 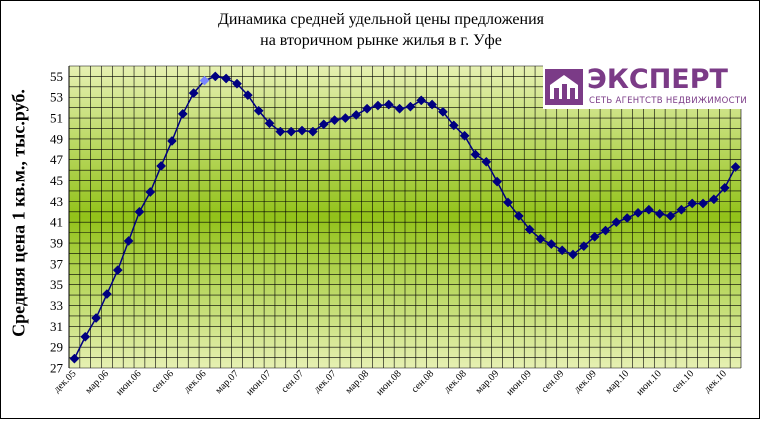 What do you see at coordinates (56, 284) in the screenshot?
I see `y-tick-label: 35` at bounding box center [56, 284].